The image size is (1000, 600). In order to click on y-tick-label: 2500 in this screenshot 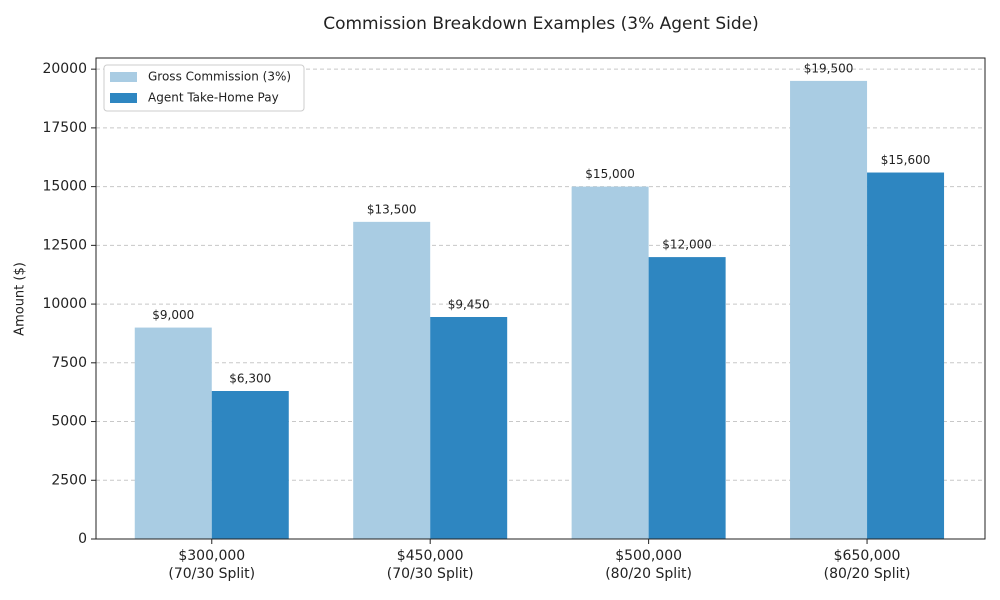, I will do `click(69, 480)`.